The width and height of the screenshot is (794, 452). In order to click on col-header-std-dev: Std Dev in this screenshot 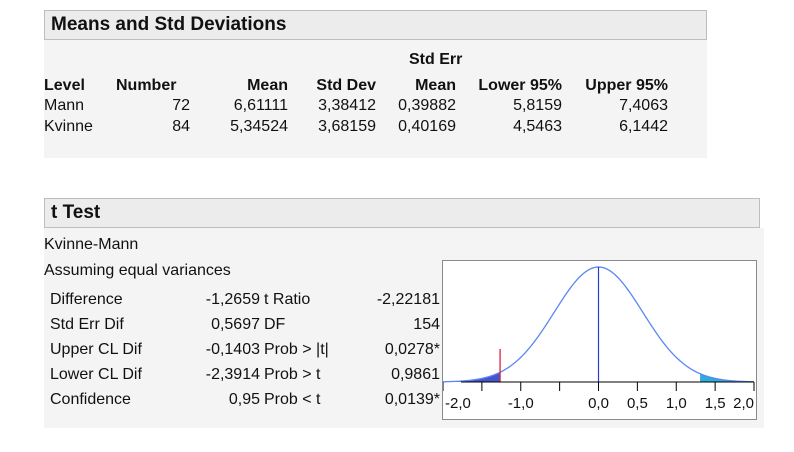, I will do `click(346, 85)`.